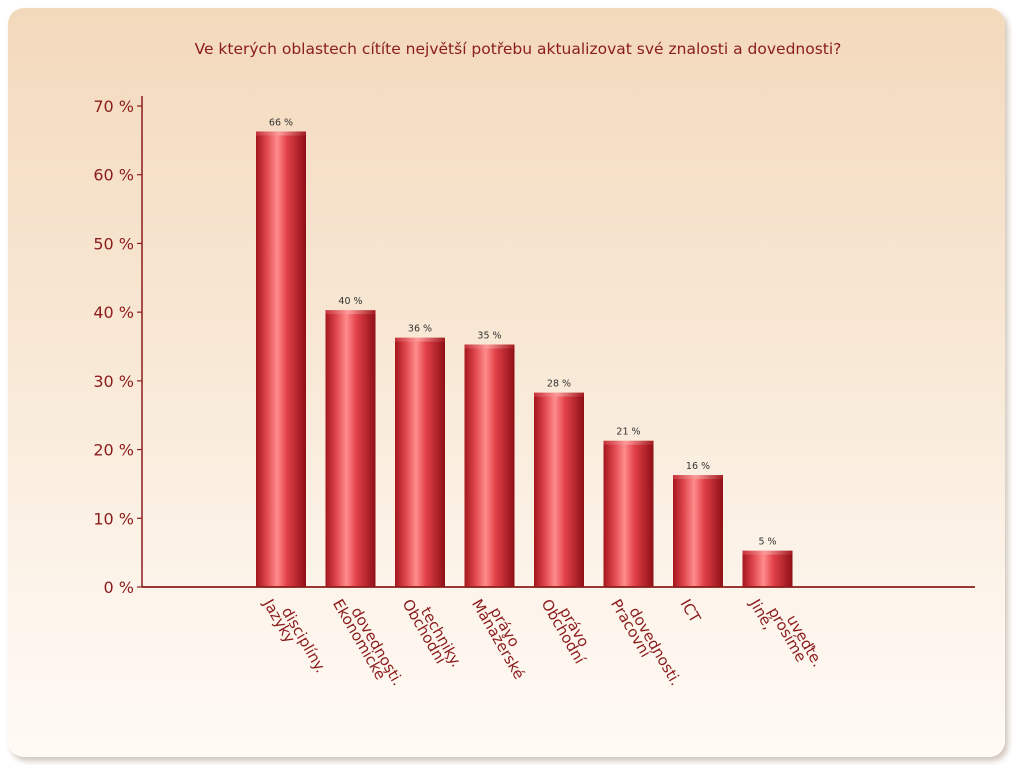 The image size is (1013, 765). I want to click on y-tick-label: 50 %, so click(113, 243).